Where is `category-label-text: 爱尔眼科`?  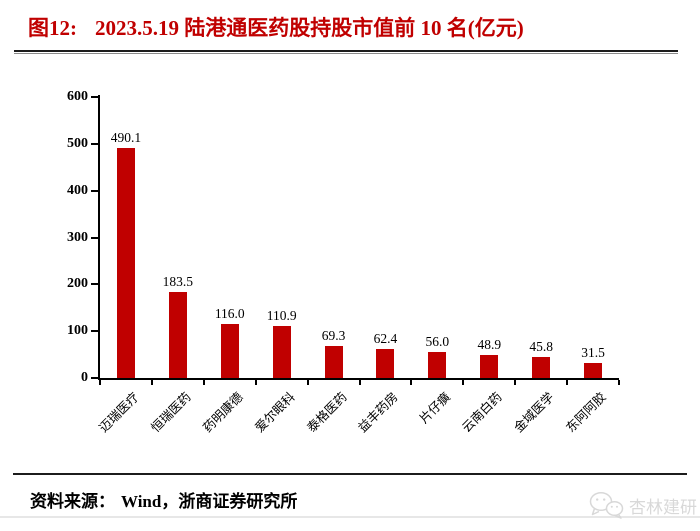 category-label-text: 爱尔眼科 is located at coordinates (275, 412).